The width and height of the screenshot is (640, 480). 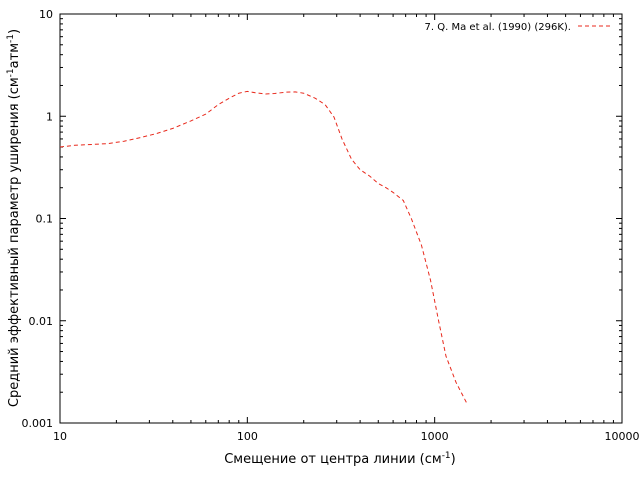 I want to click on y-tick-label: 1, so click(x=49, y=116).